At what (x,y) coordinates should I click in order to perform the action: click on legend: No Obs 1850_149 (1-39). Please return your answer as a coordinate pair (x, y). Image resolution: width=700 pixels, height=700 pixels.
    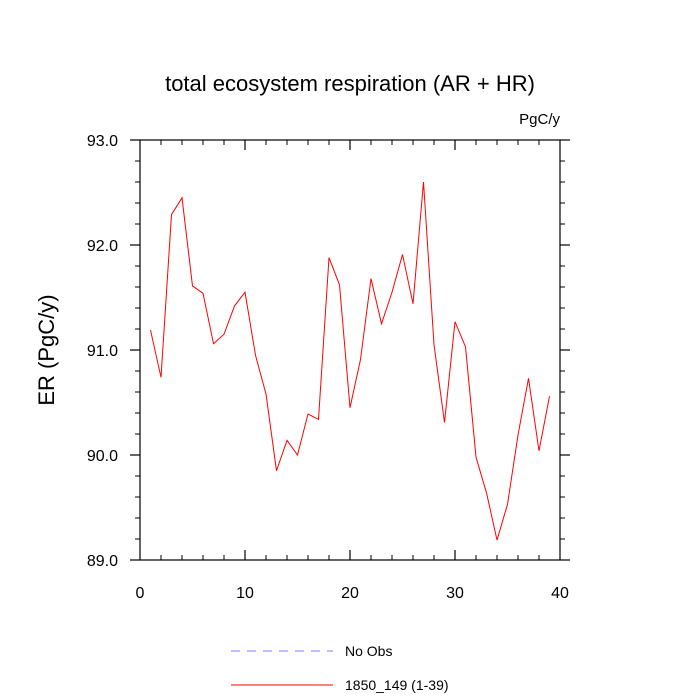
    Looking at the image, I should click on (340, 668).